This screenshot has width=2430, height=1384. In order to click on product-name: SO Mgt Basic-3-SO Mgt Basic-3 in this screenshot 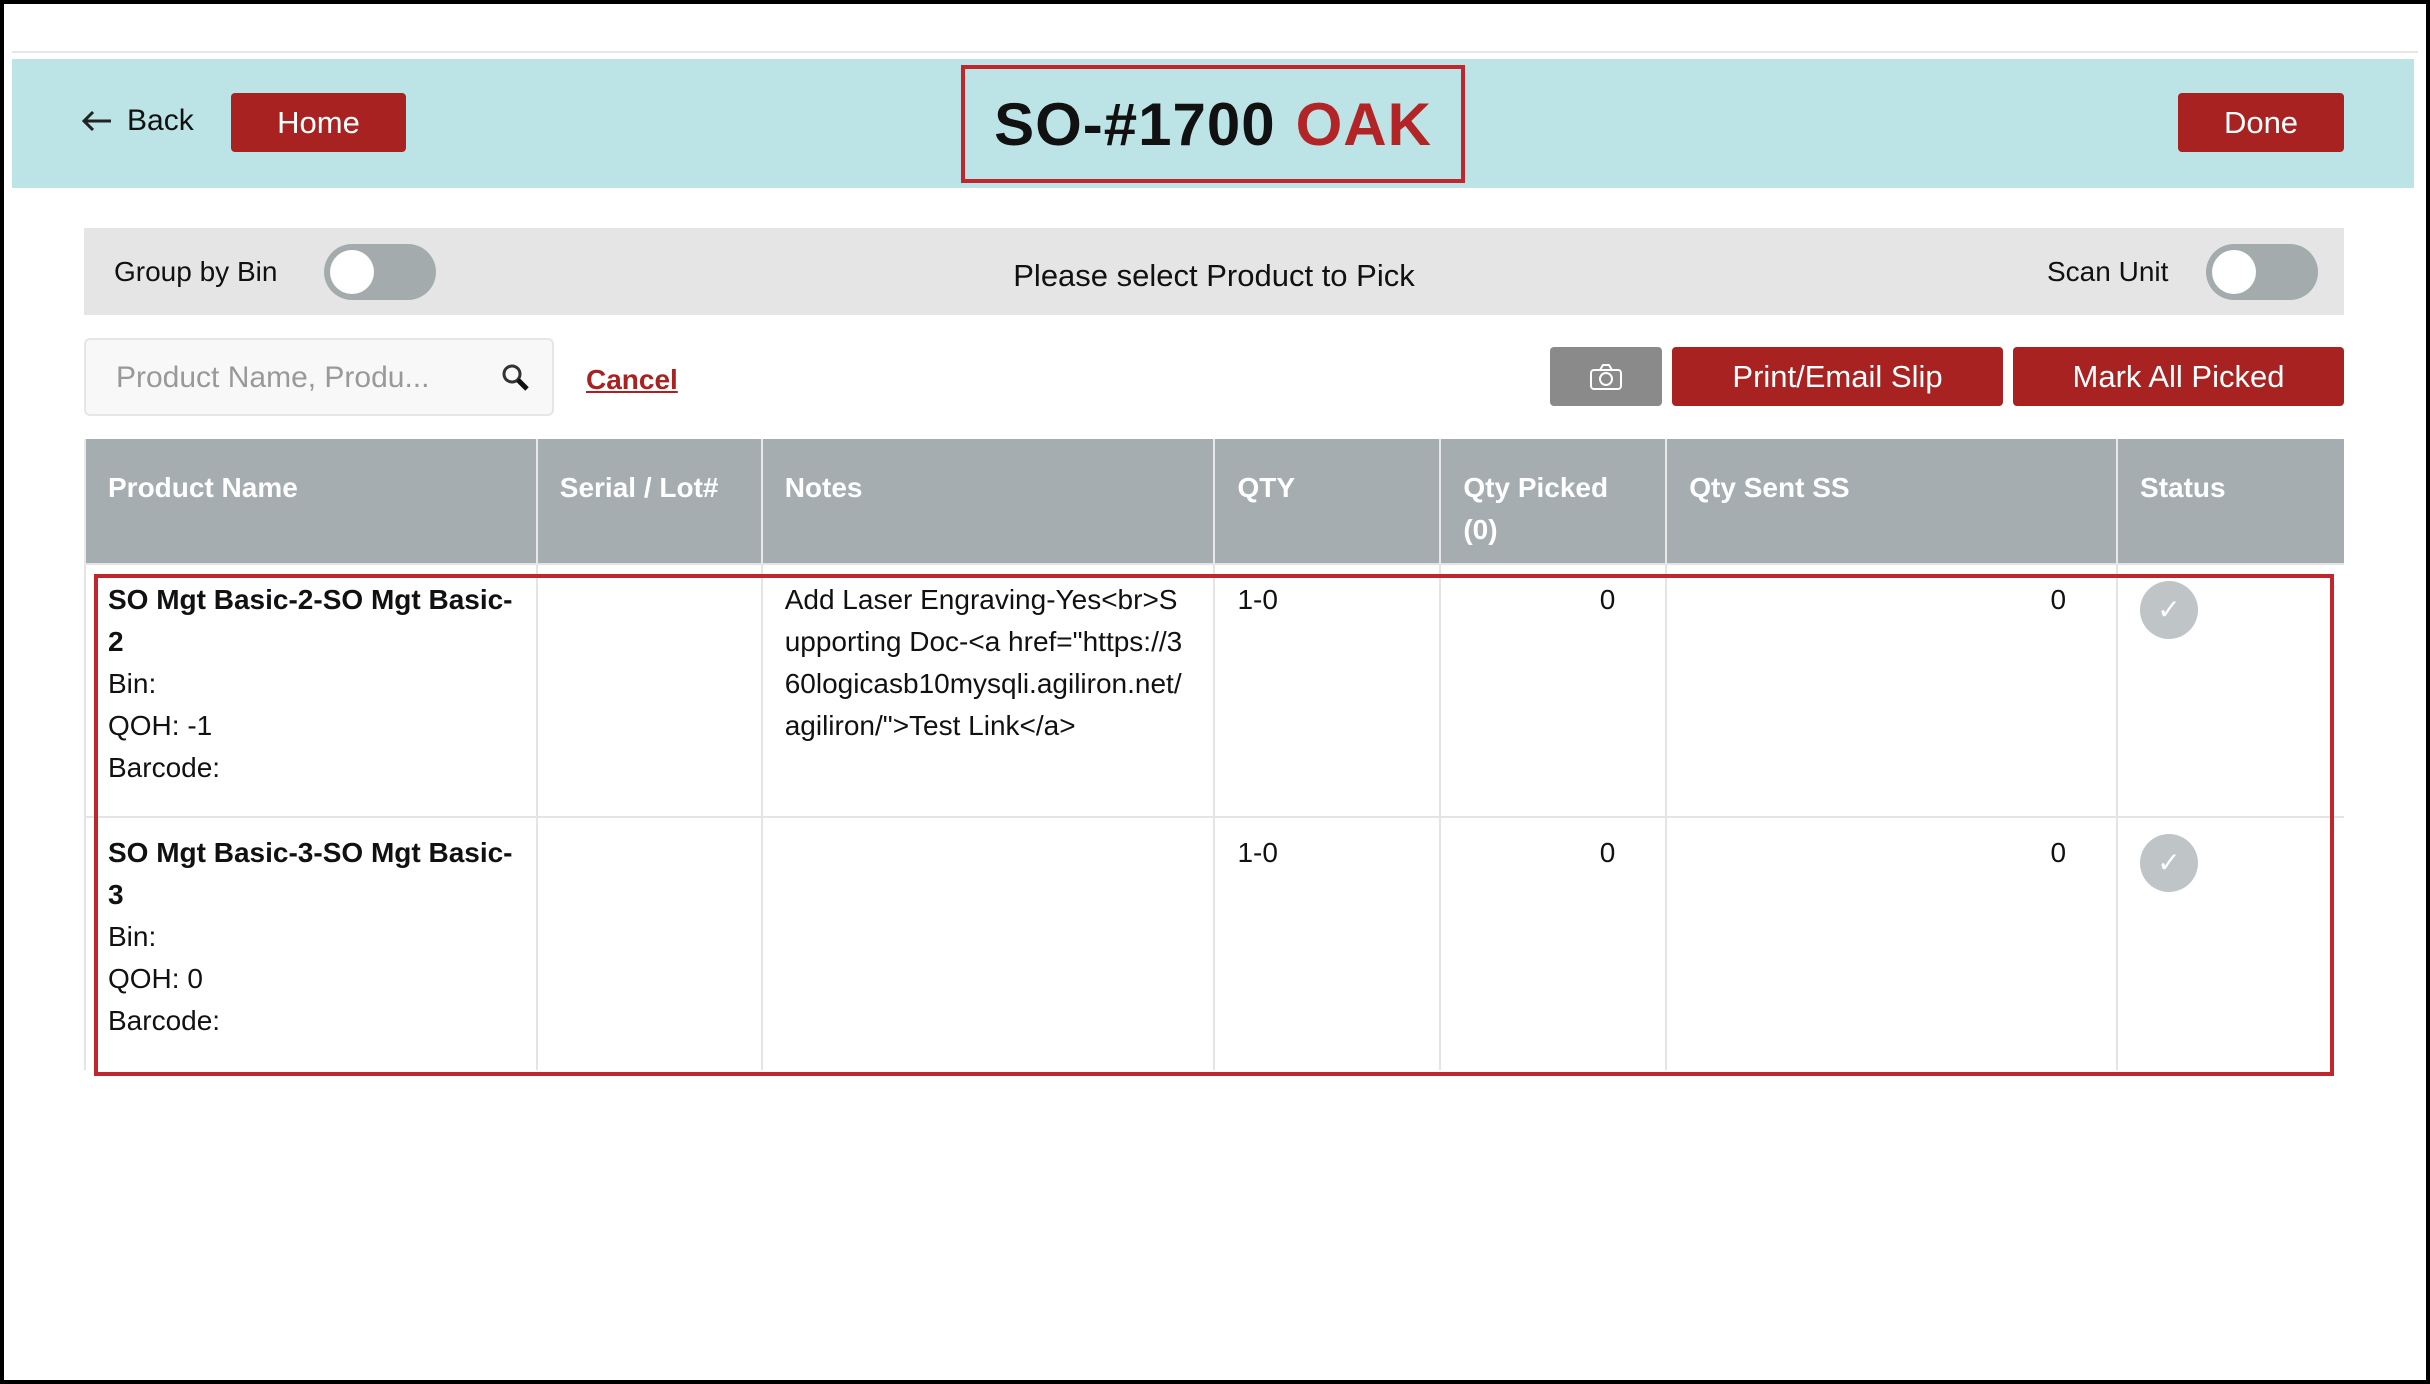, I will do `click(310, 873)`.